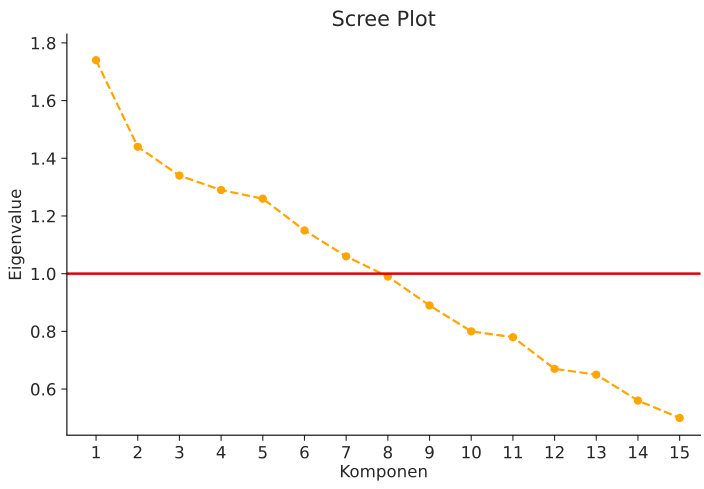  Describe the element at coordinates (429, 452) in the screenshot. I see `x-tick-label: 9` at that location.